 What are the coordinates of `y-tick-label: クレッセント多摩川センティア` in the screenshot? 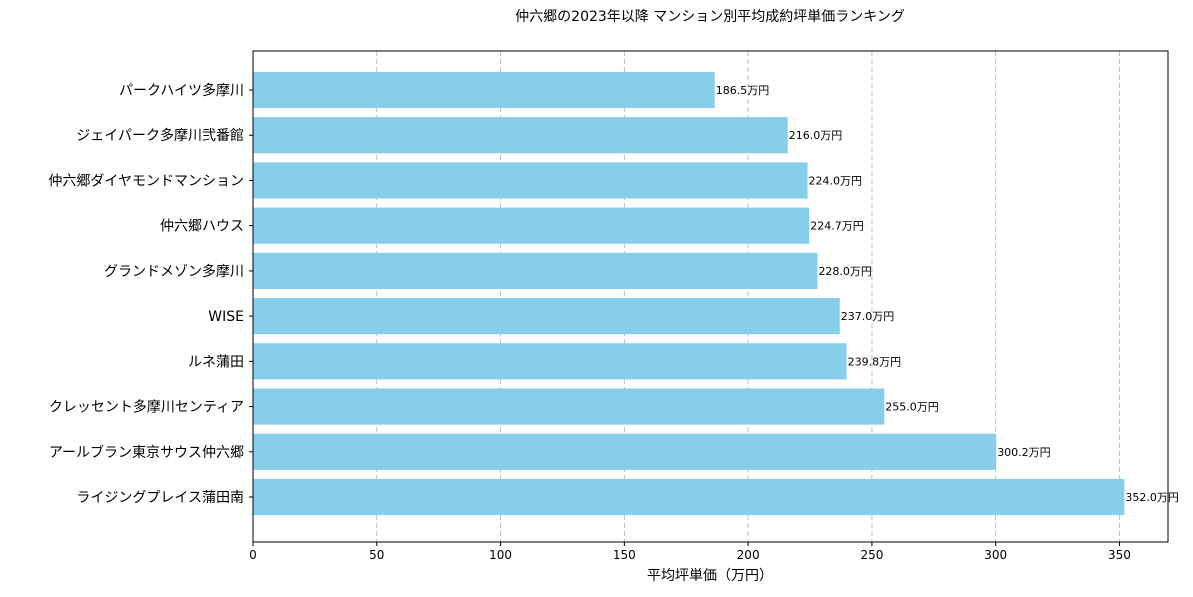 It's located at (146, 407).